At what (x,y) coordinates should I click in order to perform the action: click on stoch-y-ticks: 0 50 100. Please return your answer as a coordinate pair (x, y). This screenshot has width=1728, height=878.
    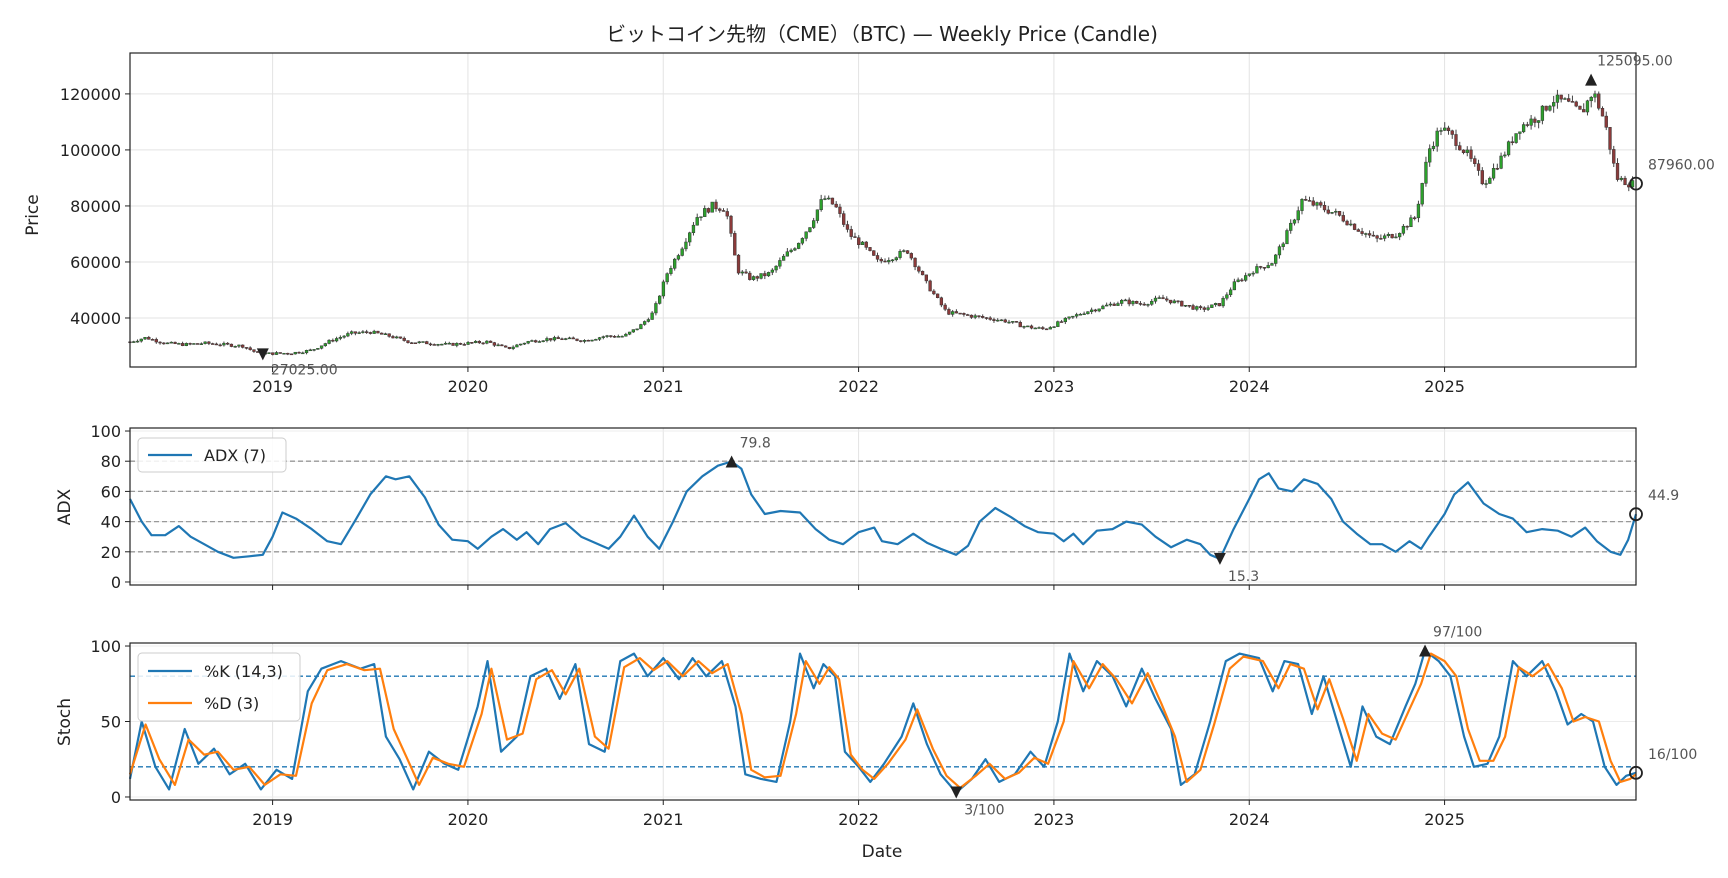
    Looking at the image, I should click on (110, 722).